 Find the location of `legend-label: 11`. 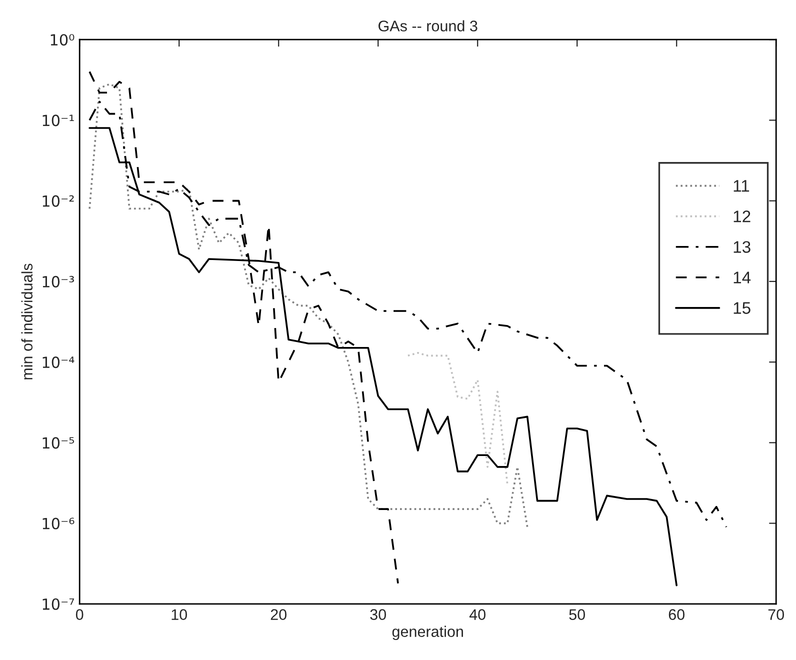

legend-label: 11 is located at coordinates (742, 186).